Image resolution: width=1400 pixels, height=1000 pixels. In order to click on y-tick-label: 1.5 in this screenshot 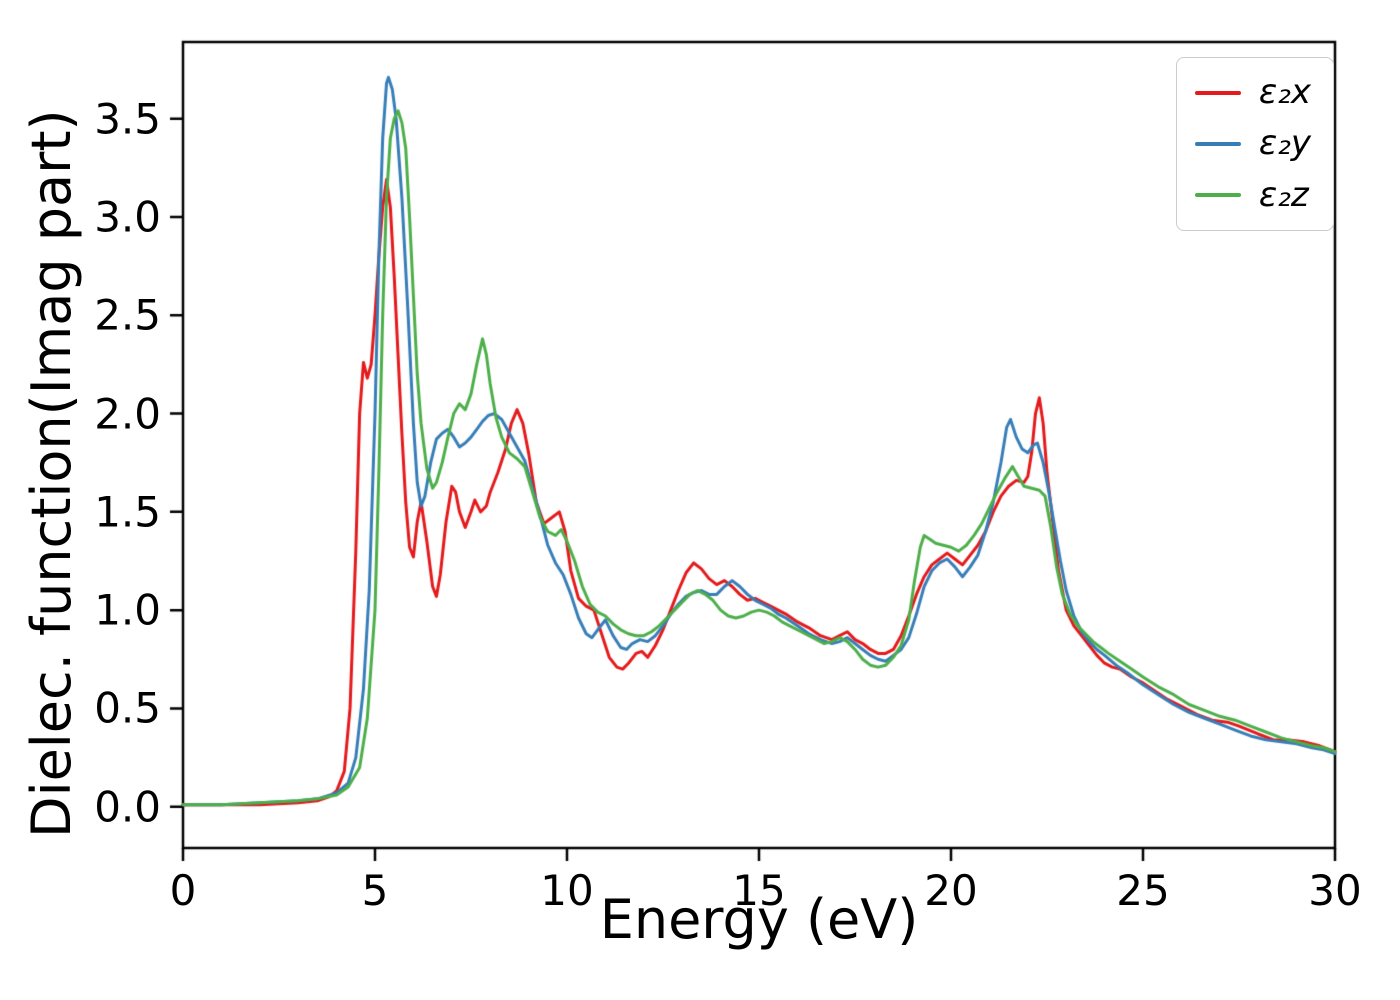, I will do `click(127, 512)`.